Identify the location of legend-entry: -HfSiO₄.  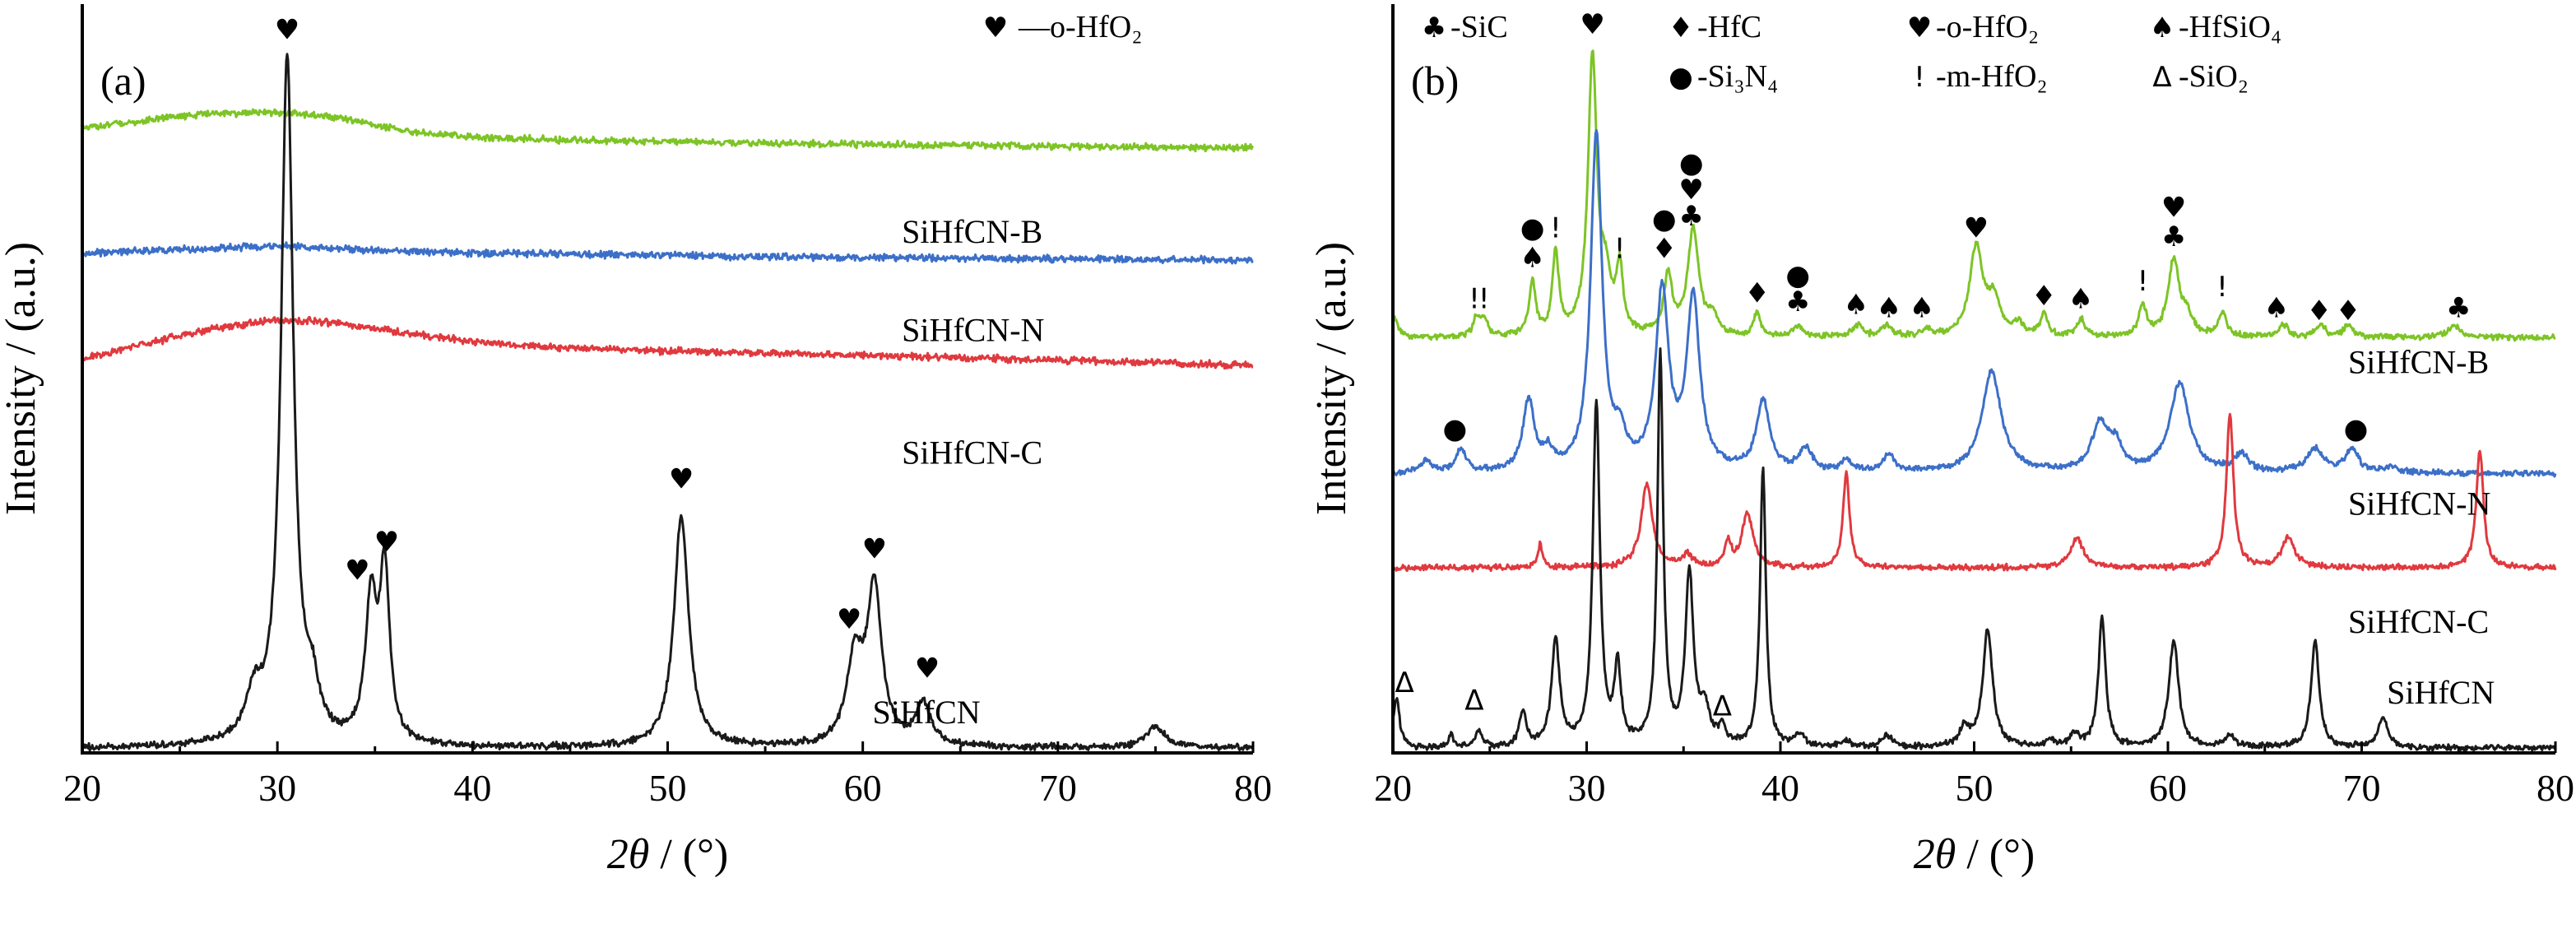
(2230, 27).